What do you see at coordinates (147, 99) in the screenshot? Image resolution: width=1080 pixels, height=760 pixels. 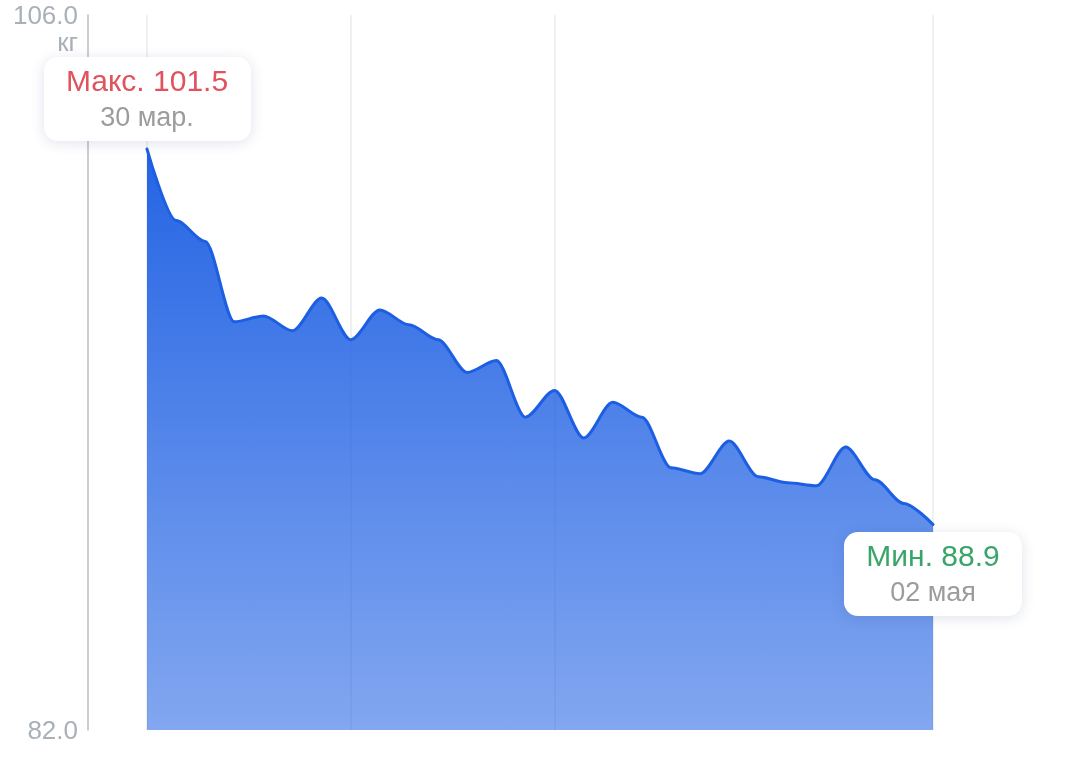 I see `annotation: Макс. 101.5 30 мар.` at bounding box center [147, 99].